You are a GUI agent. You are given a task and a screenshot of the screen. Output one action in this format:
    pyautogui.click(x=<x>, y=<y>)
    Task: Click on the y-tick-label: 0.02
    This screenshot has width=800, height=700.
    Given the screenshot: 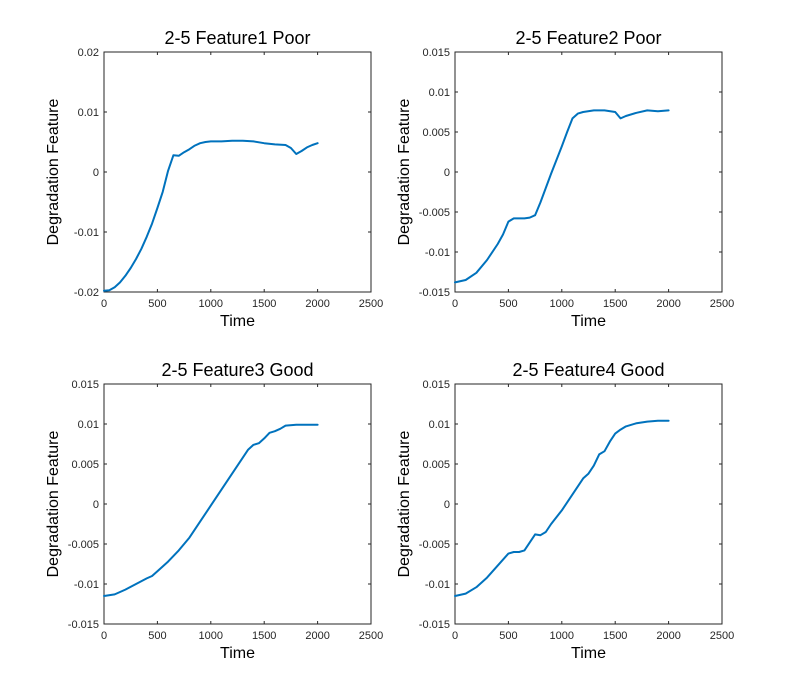 What is the action you would take?
    pyautogui.click(x=88, y=53)
    